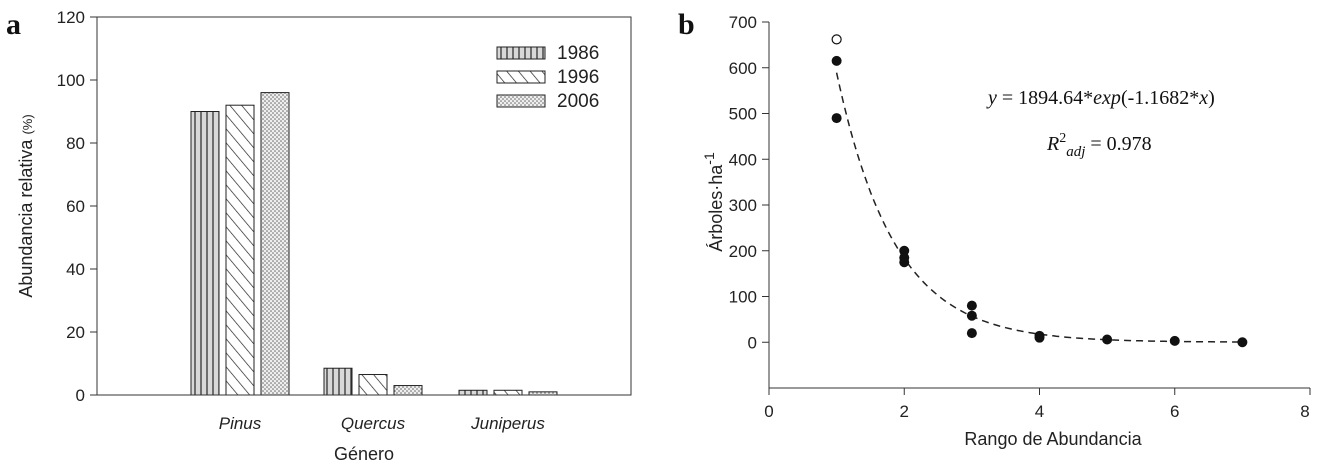 This screenshot has width=1317, height=466. What do you see at coordinates (27, 124) in the screenshot?
I see `panel-a-y-axis-unit: (%)` at bounding box center [27, 124].